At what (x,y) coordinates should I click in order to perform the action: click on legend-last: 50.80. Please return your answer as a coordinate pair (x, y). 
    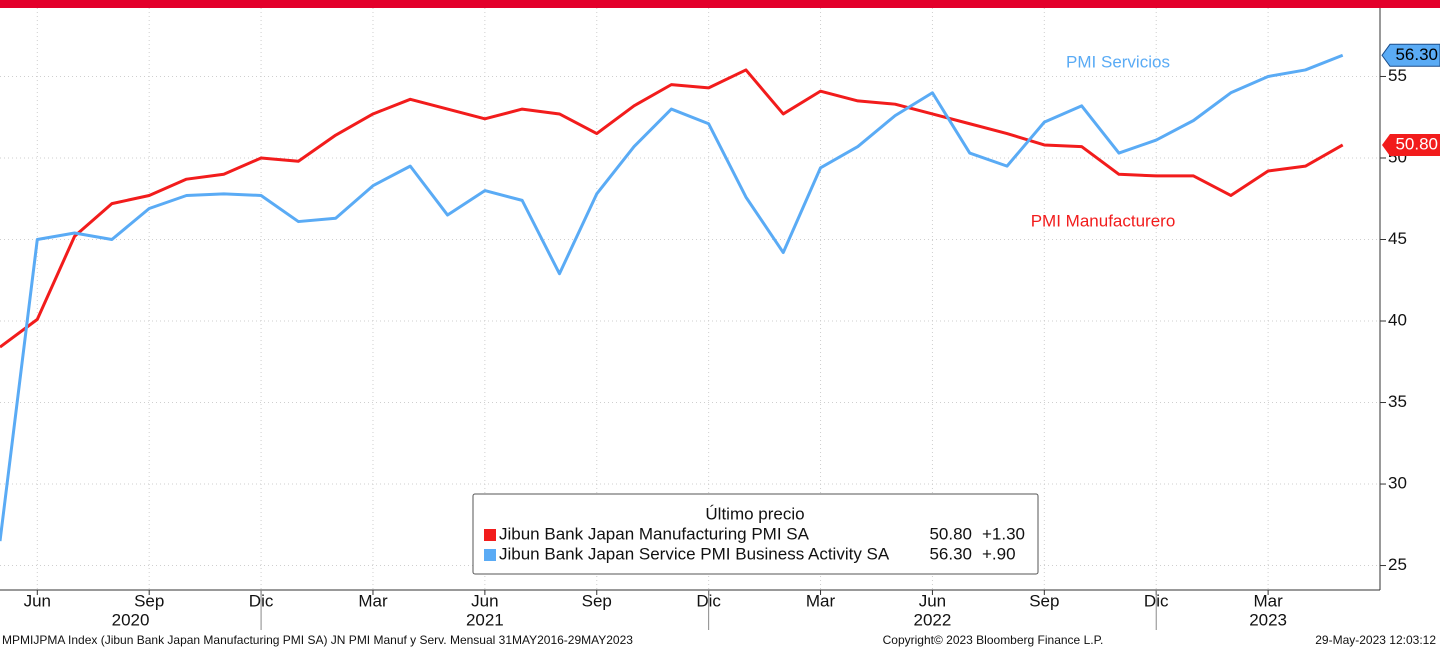
    Looking at the image, I should click on (950, 533).